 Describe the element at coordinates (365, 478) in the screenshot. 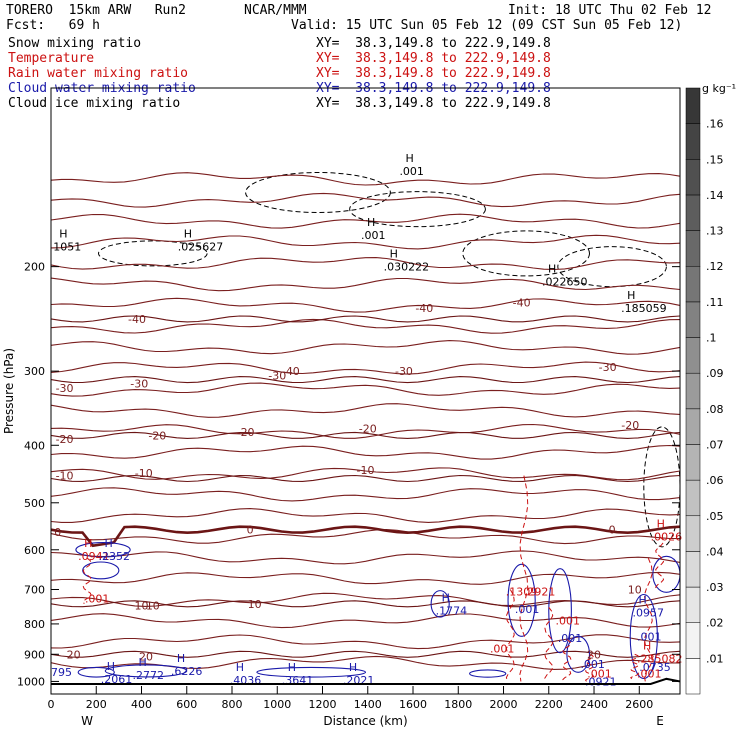

I see `isotherm--10` at that location.